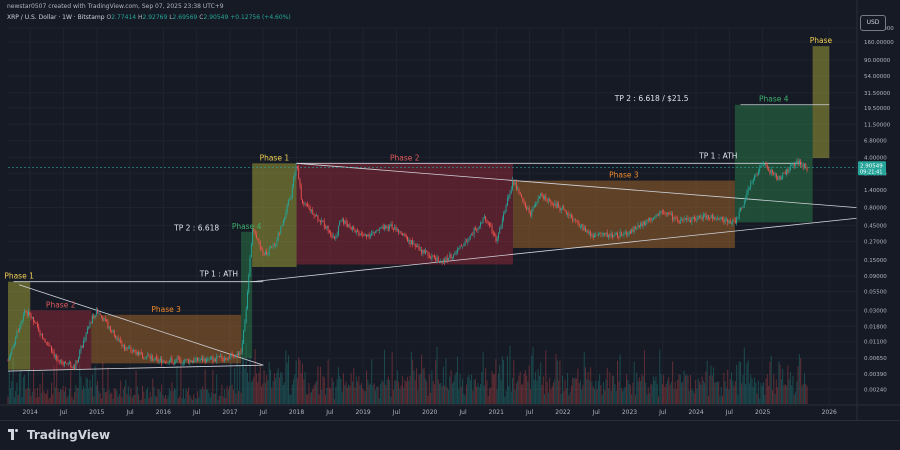 The image size is (900, 450). I want to click on tradingview-logo: TradingView, so click(59, 435).